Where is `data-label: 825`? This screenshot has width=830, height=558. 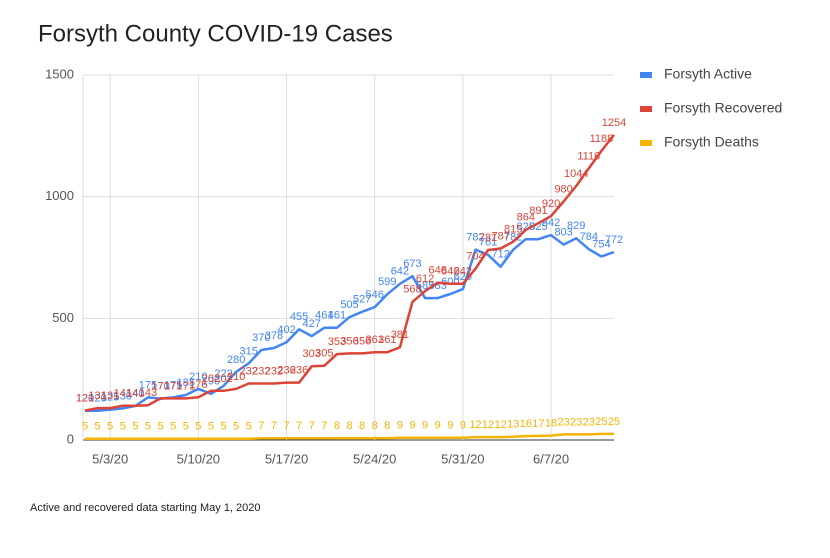 data-label: 825 is located at coordinates (526, 227).